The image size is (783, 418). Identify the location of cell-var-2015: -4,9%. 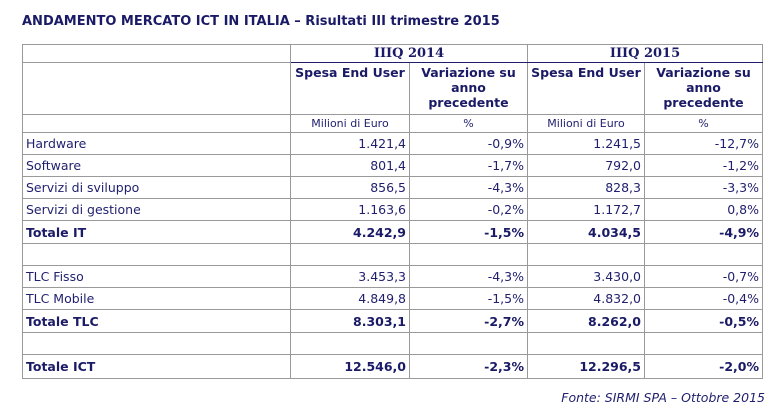
(703, 232).